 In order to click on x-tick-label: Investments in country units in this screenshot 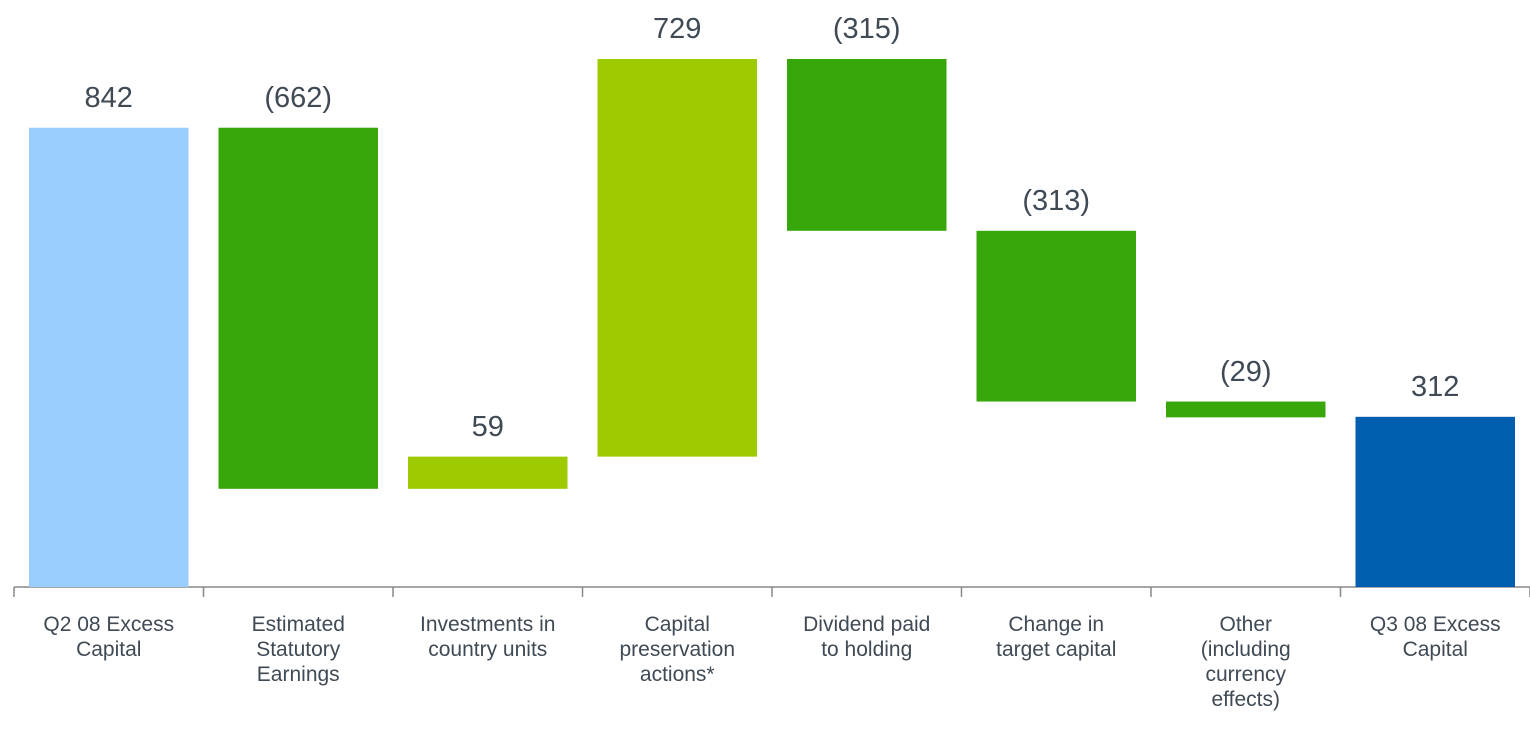, I will do `click(488, 637)`.